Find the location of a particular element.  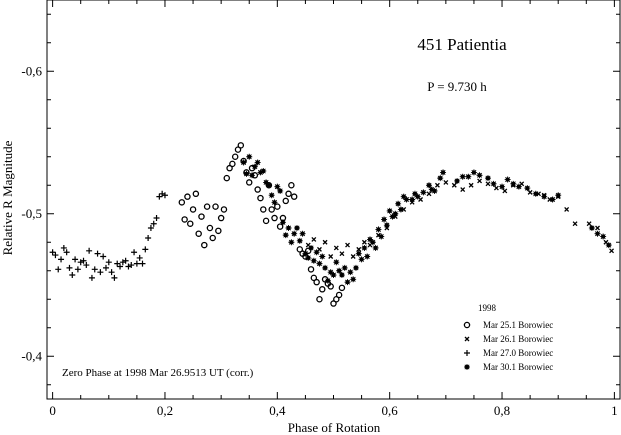

y-tick-labels: -0,6 -0,5 -0,4 is located at coordinates (31, 213).